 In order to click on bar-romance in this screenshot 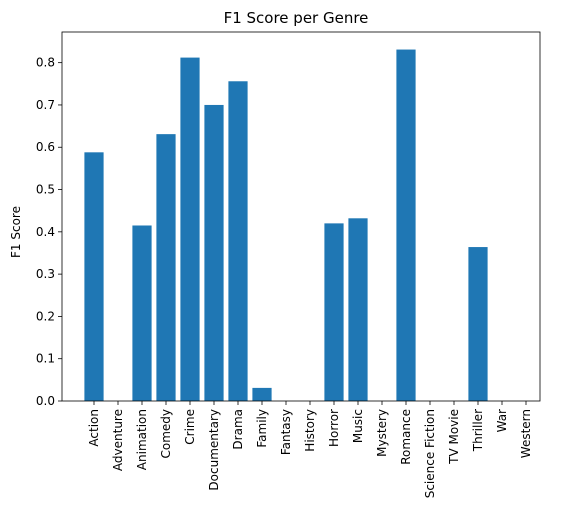, I will do `click(405, 225)`.